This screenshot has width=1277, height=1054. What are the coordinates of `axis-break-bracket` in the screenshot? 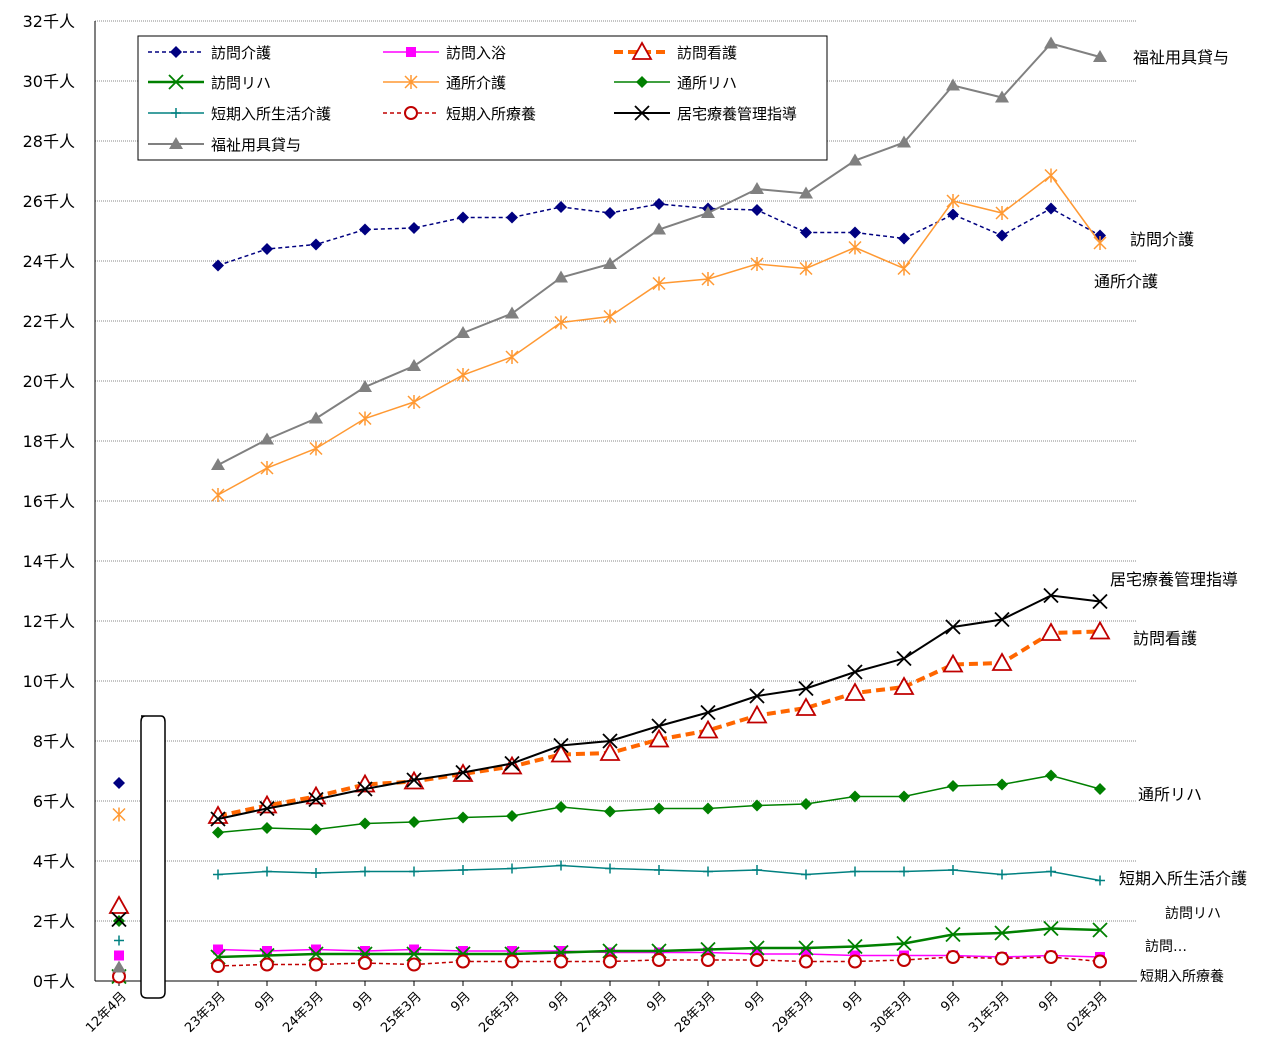 It's located at (153, 857).